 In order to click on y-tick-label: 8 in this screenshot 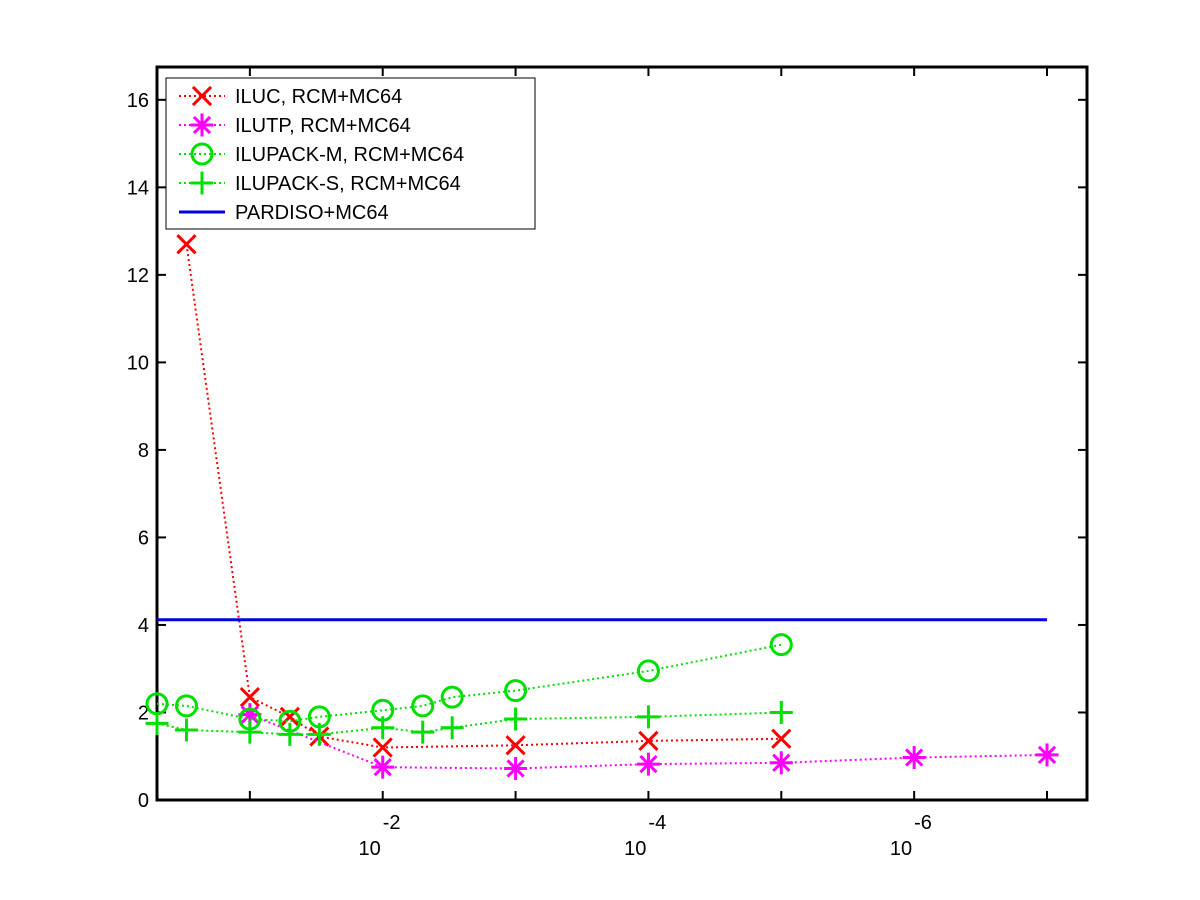, I will do `click(143, 451)`.